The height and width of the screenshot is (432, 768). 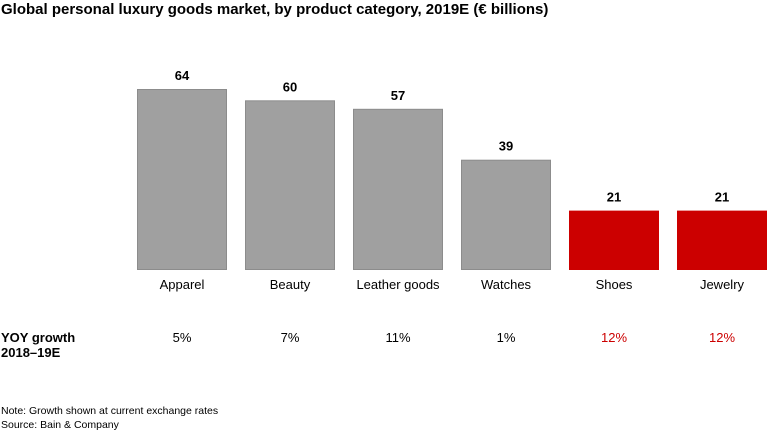 What do you see at coordinates (290, 185) in the screenshot?
I see `bar-beauty` at bounding box center [290, 185].